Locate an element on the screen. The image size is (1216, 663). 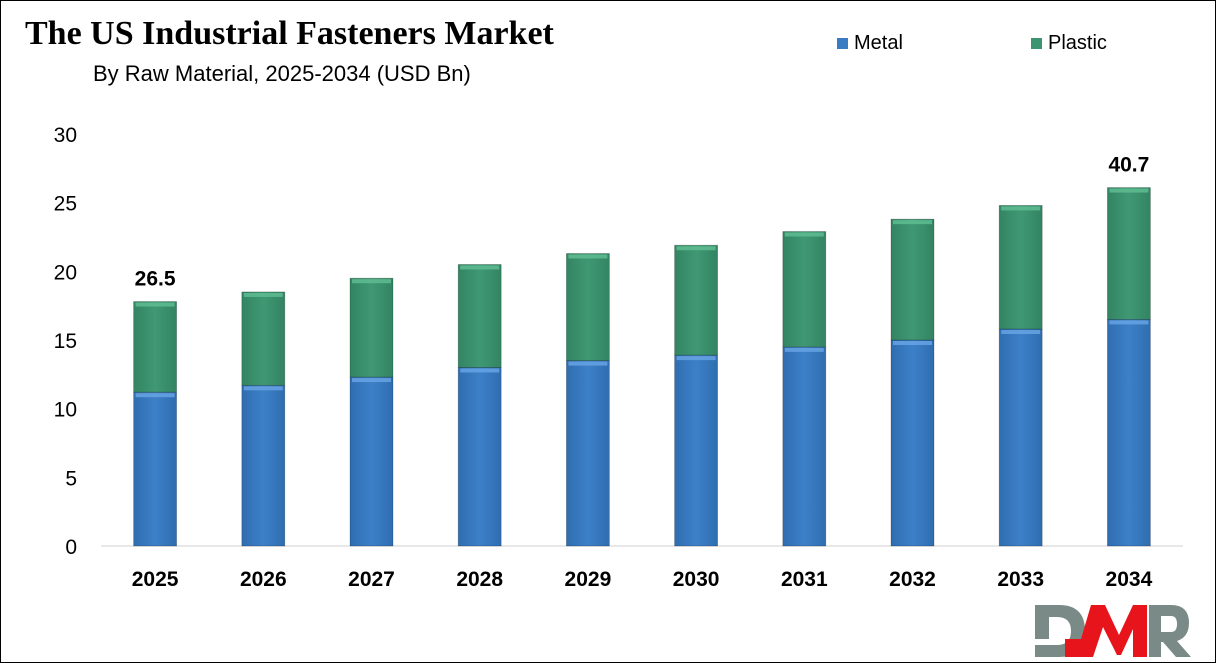
x-tick-label: 2034 is located at coordinates (1129, 579).